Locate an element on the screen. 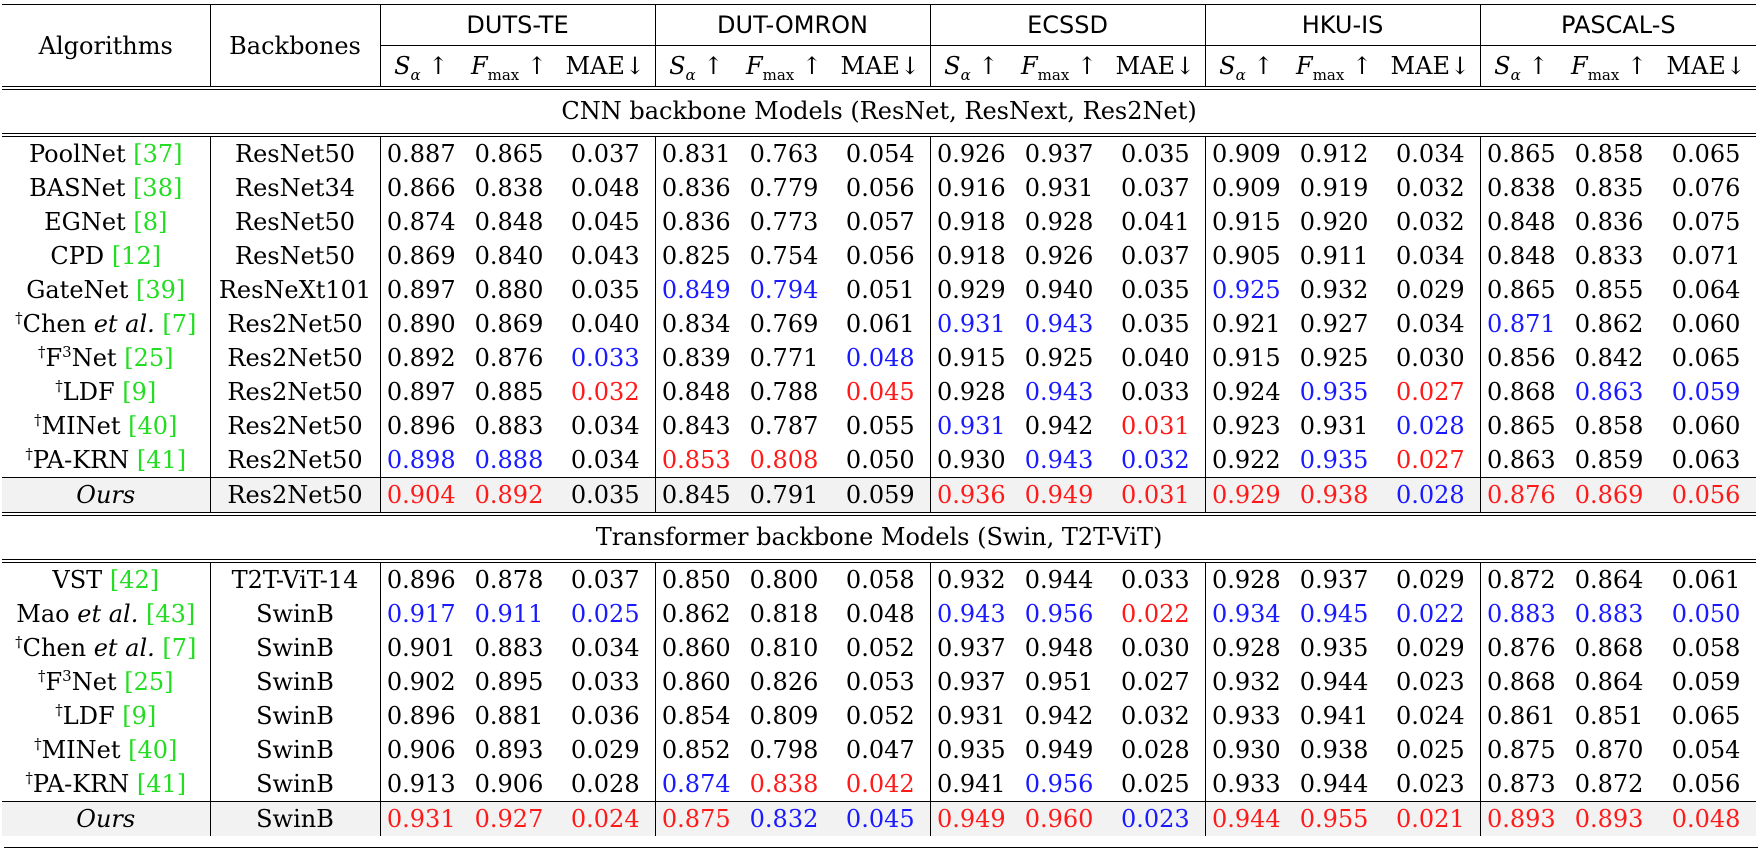  metric-value: 0.042 is located at coordinates (880, 784).